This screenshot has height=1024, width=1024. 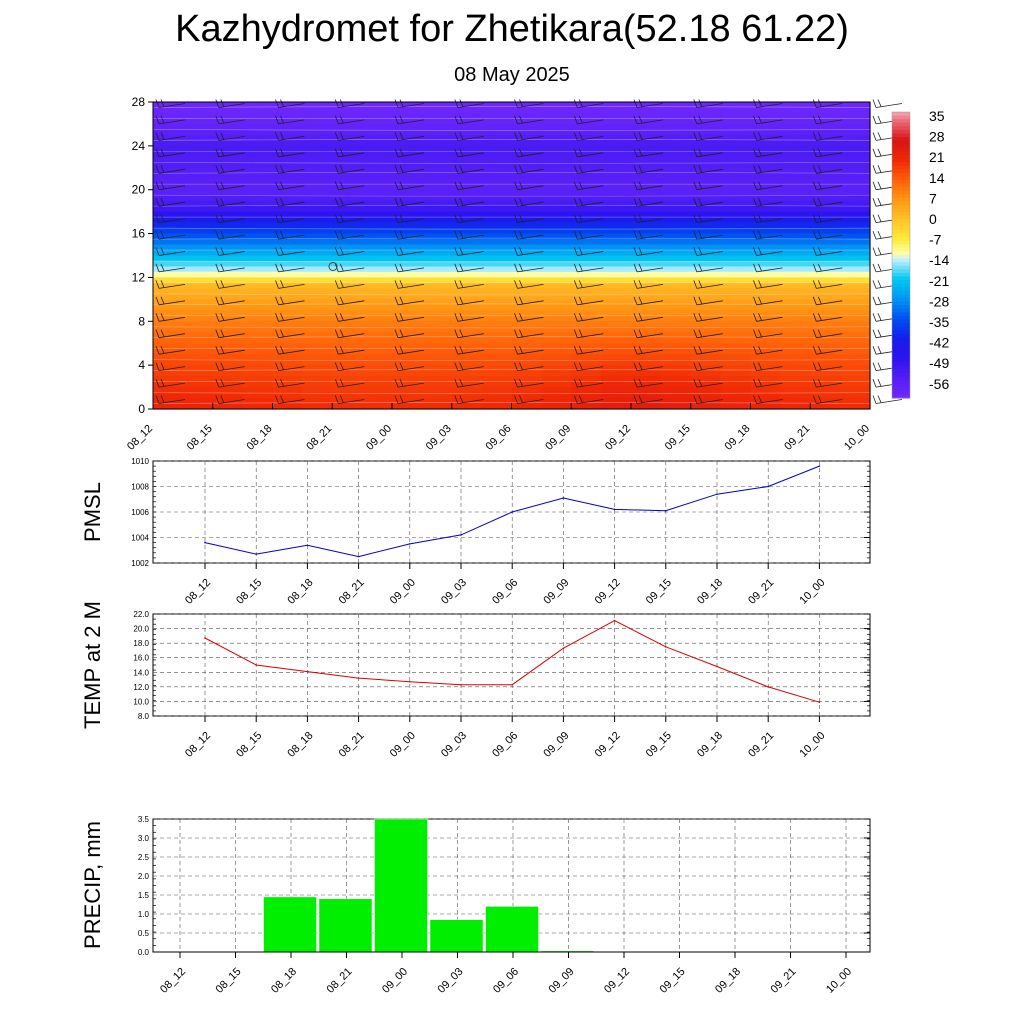 I want to click on x-tick-label: 08_18, so click(x=300, y=592).